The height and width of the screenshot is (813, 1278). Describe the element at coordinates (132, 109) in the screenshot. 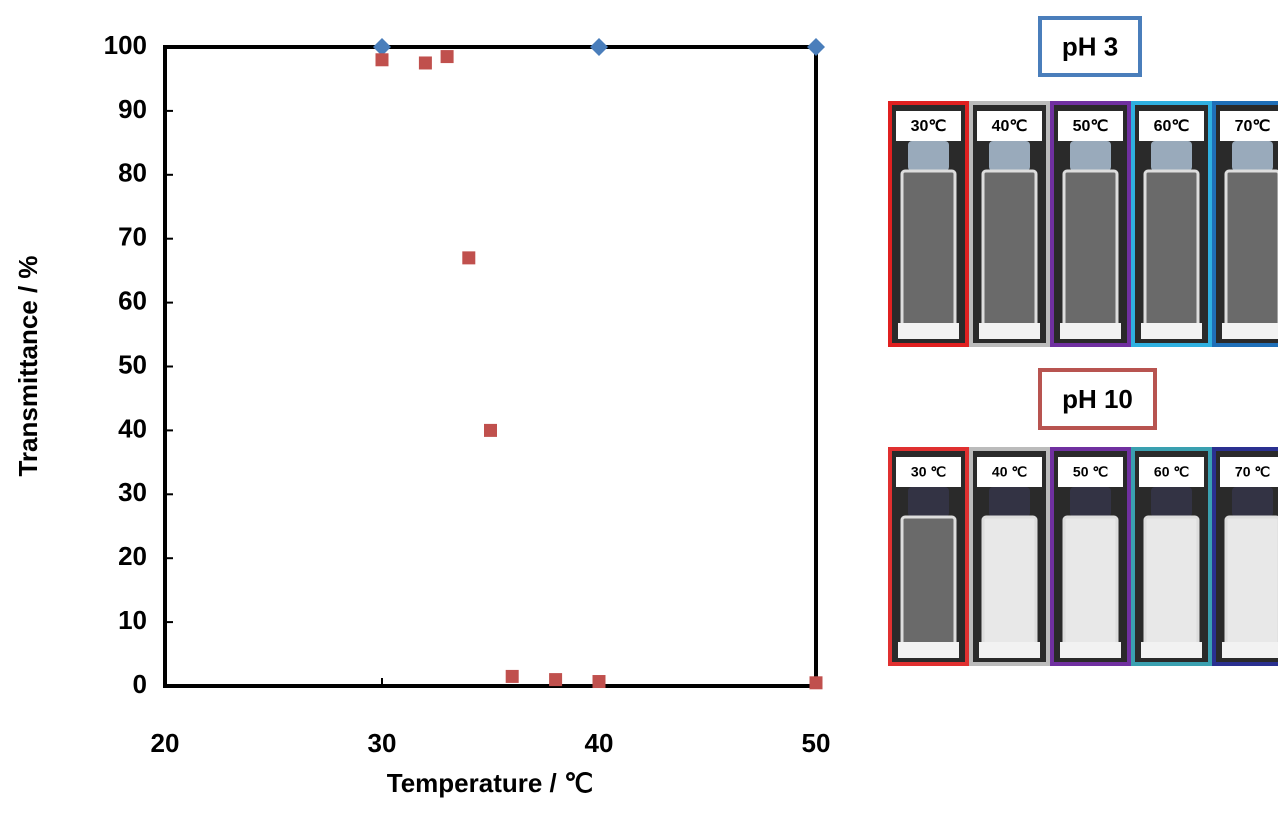

I see `y-tick-label: 90` at that location.